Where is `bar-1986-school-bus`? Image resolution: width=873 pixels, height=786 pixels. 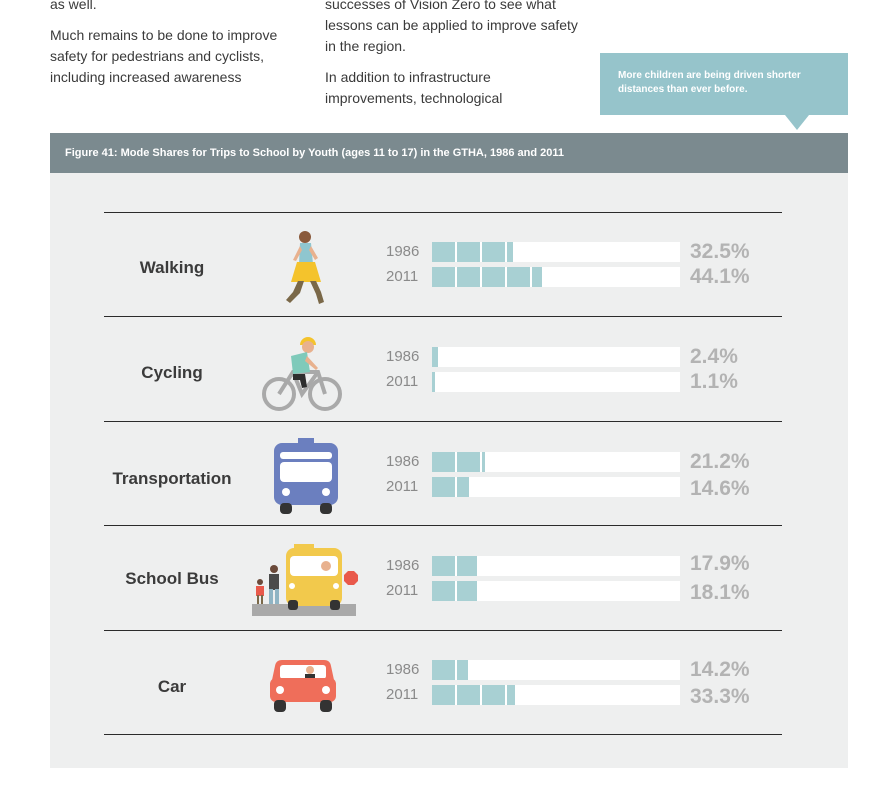
bar-1986-school-bus is located at coordinates (557, 566).